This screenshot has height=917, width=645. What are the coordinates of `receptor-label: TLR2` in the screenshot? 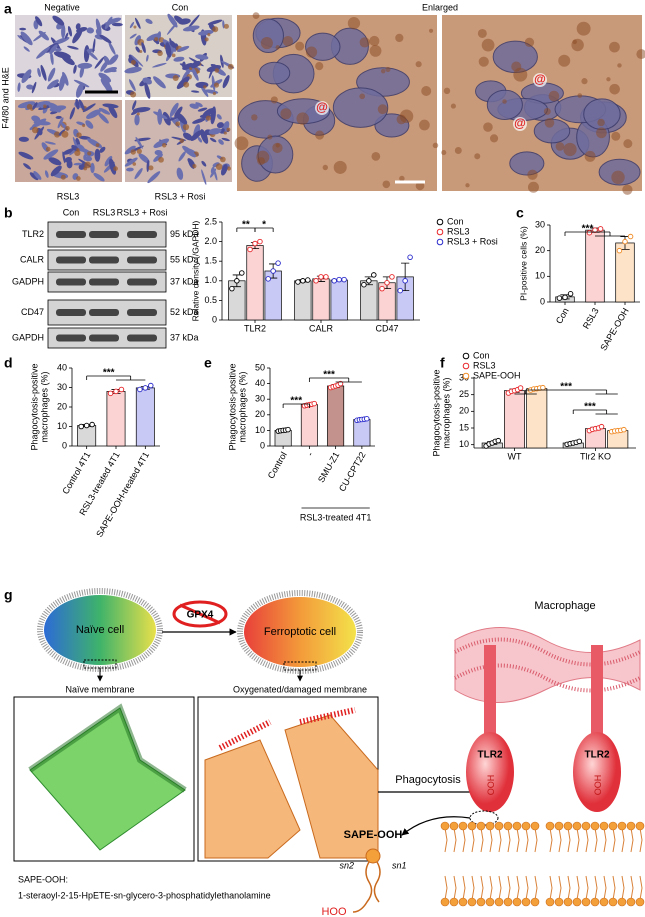 It's located at (490, 755).